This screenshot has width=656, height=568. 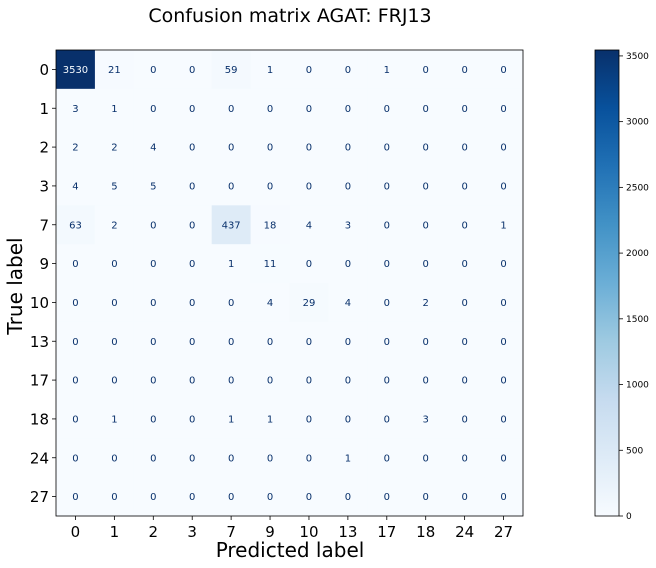 What do you see at coordinates (154, 532) in the screenshot?
I see `x-tick-label: 2` at bounding box center [154, 532].